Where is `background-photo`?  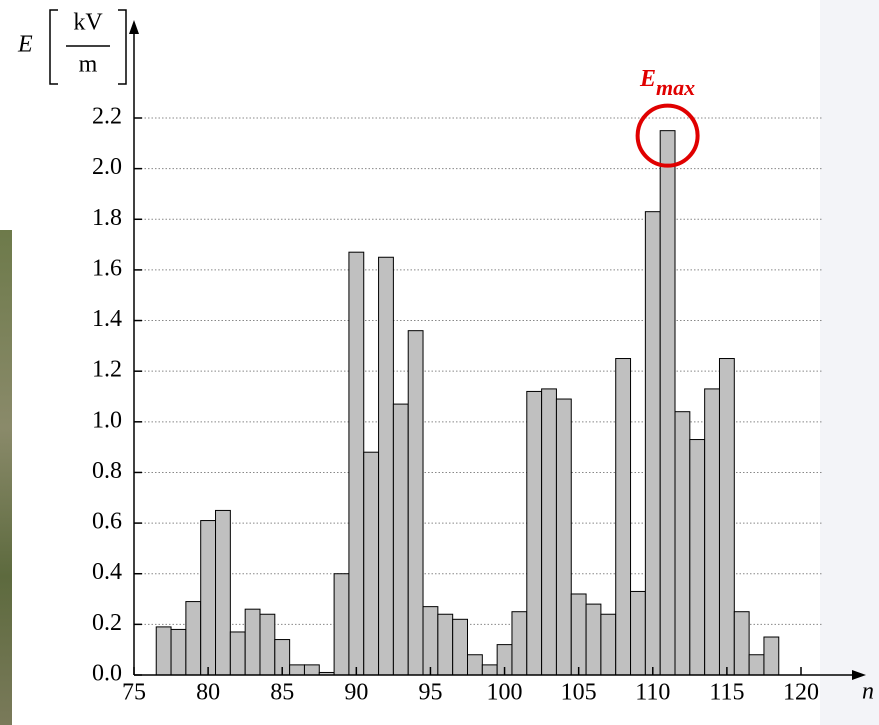
background-photo is located at coordinates (6, 477).